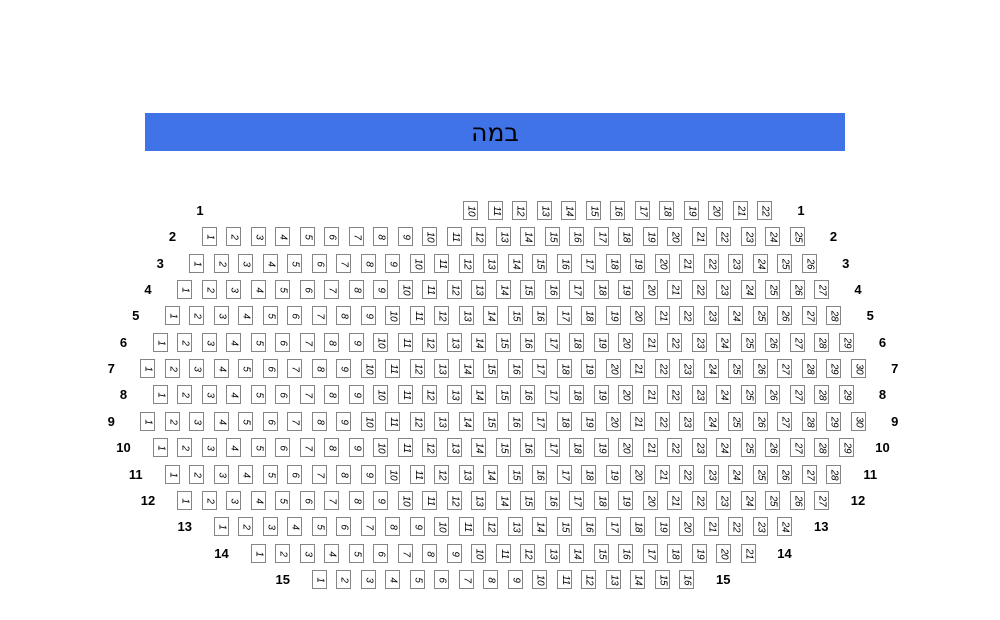 This screenshot has height=620, width=1000. What do you see at coordinates (478, 394) in the screenshot?
I see `seat: 14` at bounding box center [478, 394].